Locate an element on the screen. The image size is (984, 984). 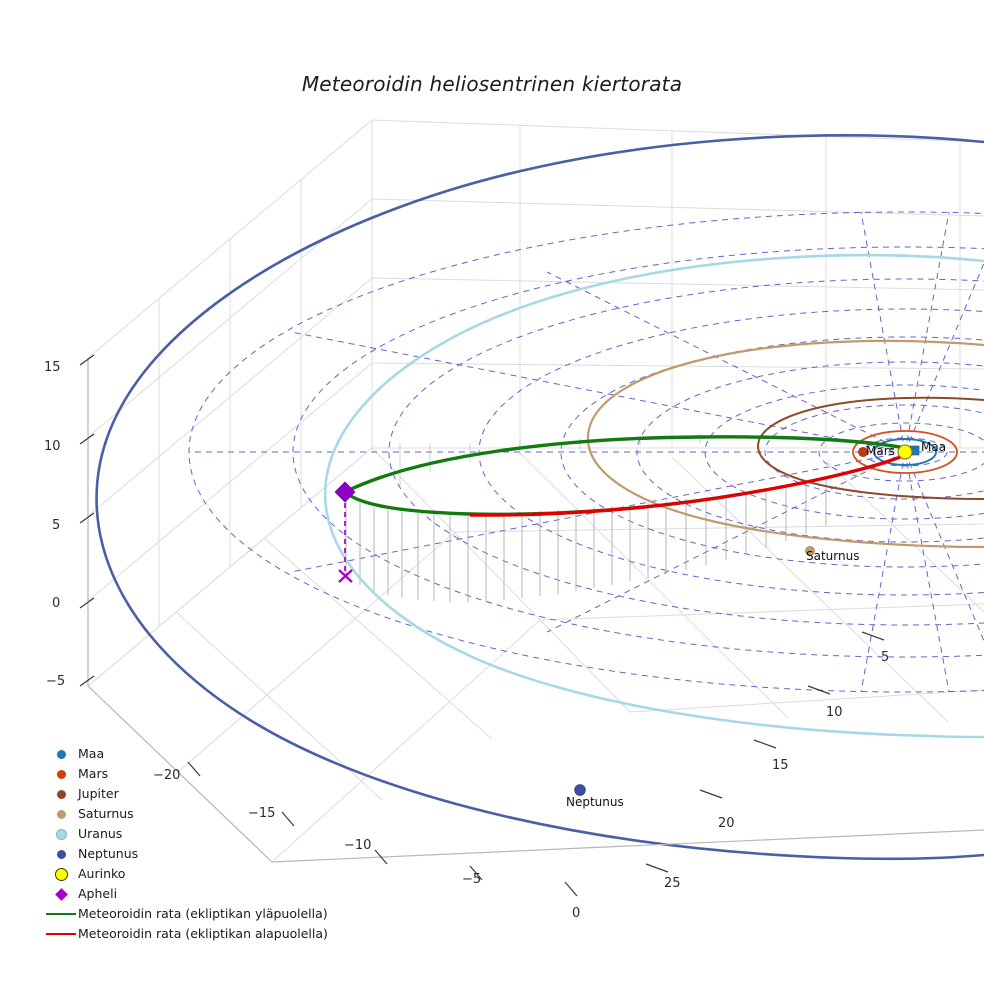
y-axis-ticks is located at coordinates (765, 752).